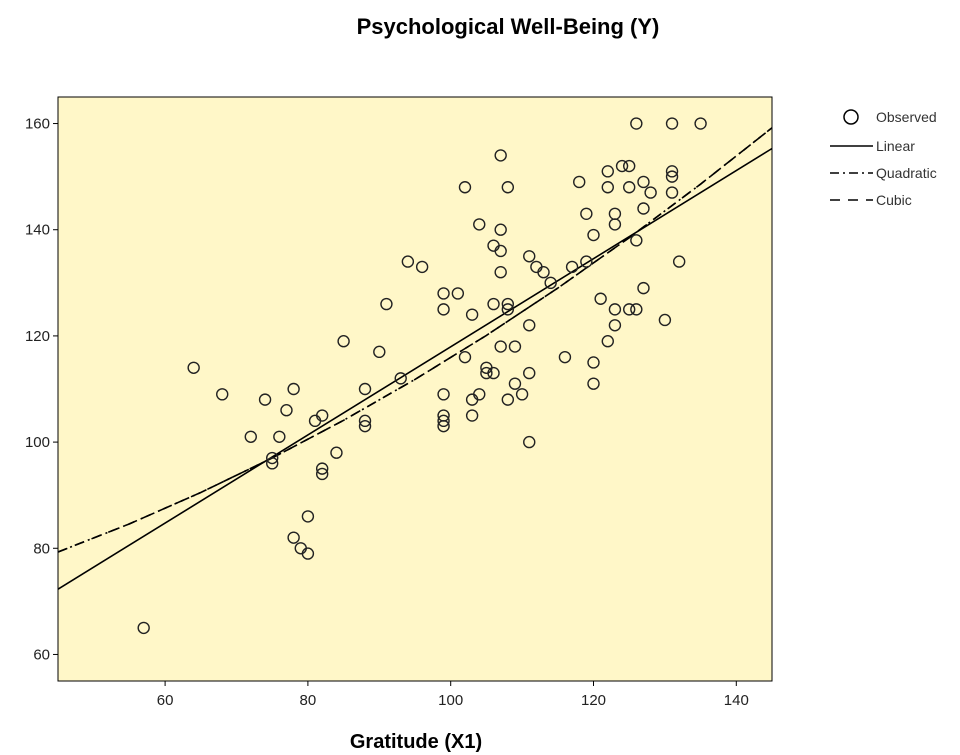 The width and height of the screenshot is (960, 755). I want to click on legend-cubic-label: Cubic, so click(894, 200).